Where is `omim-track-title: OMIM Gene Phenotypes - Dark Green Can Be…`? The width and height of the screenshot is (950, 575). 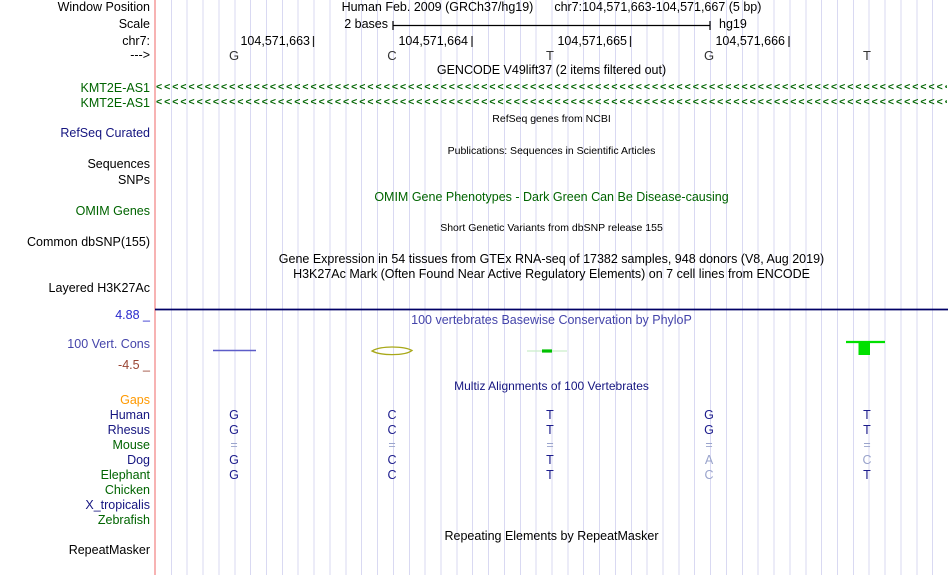
omim-track-title: OMIM Gene Phenotypes - Dark Green Can Be… is located at coordinates (551, 197).